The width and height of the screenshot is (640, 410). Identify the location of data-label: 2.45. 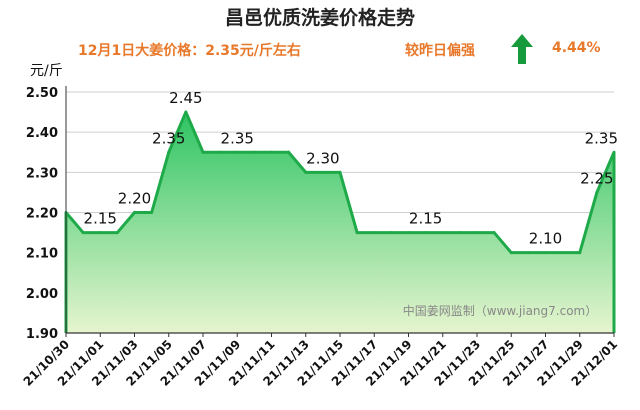
(185, 98).